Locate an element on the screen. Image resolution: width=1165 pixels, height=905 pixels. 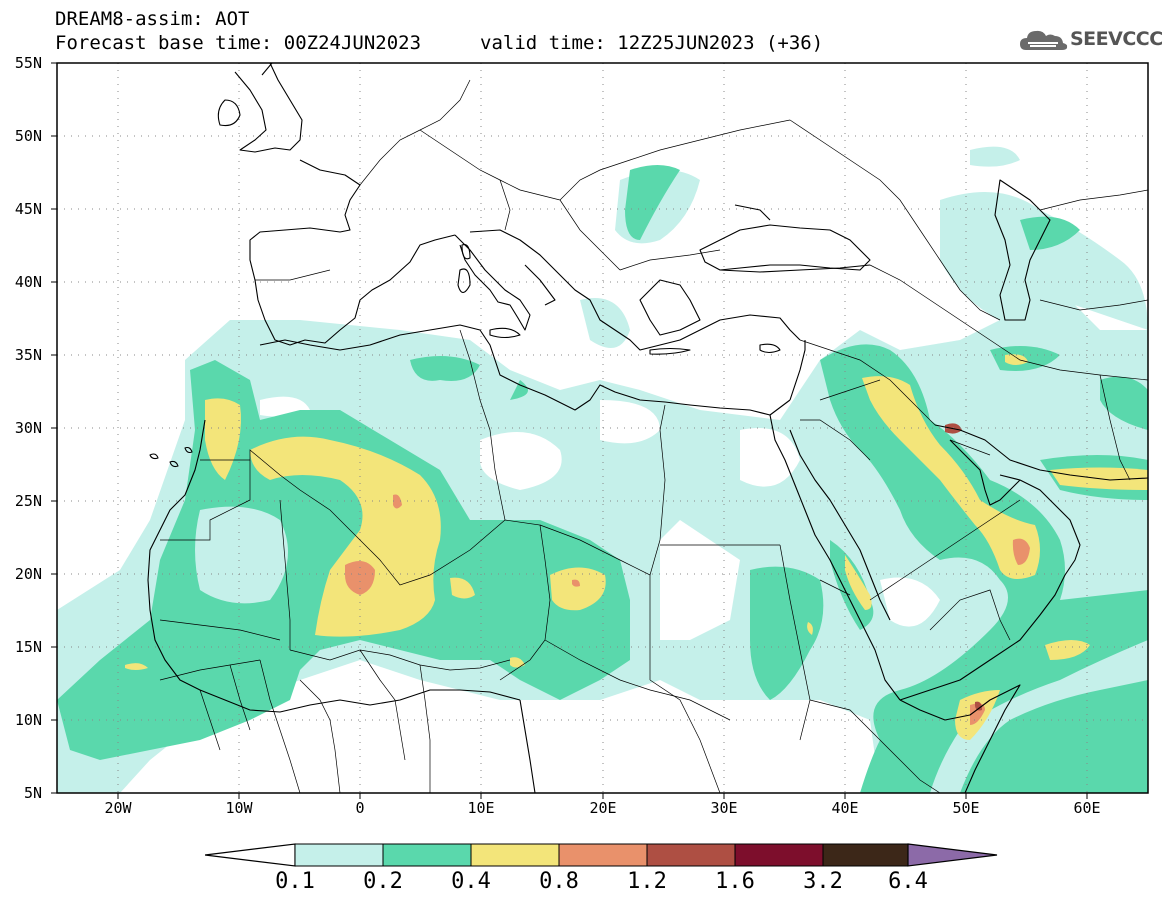
lat-label: 15N is located at coordinates (28, 647).